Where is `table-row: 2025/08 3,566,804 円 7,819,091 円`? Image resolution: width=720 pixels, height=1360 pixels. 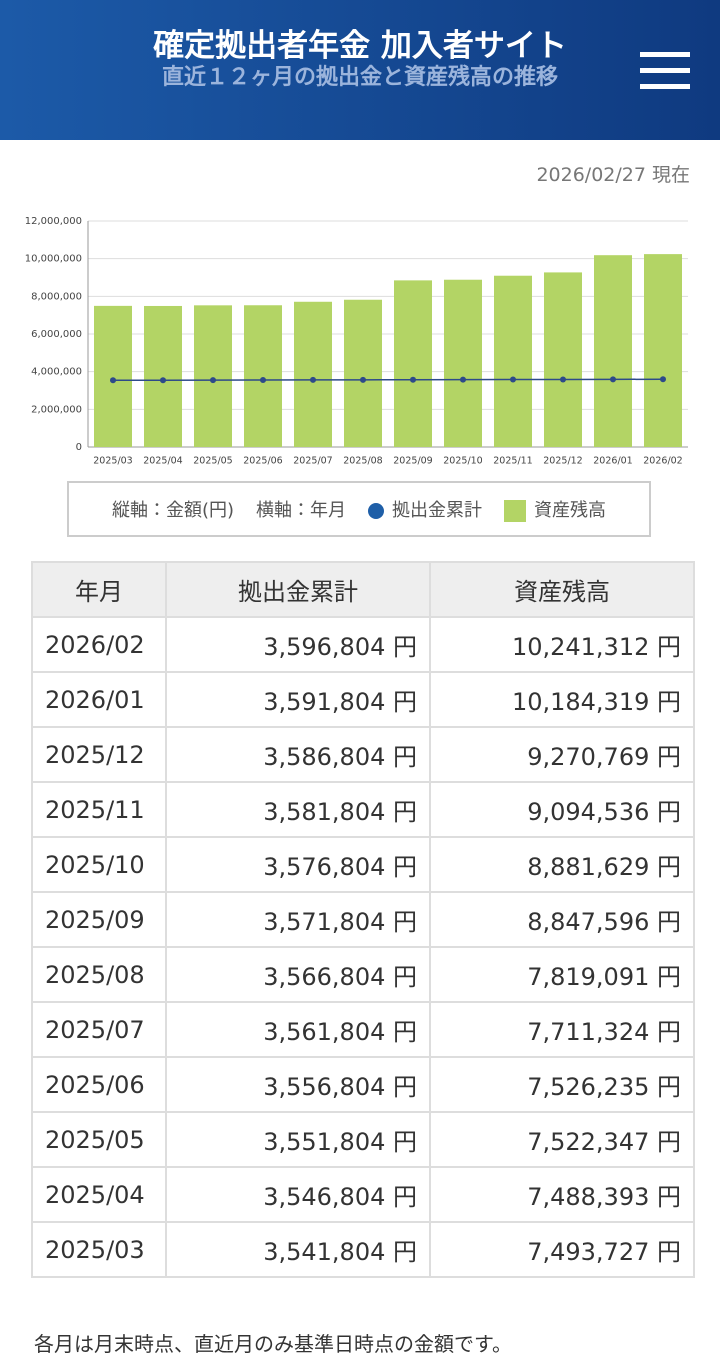
table-row: 2025/08 3,566,804 円 7,819,091 円 is located at coordinates (363, 974).